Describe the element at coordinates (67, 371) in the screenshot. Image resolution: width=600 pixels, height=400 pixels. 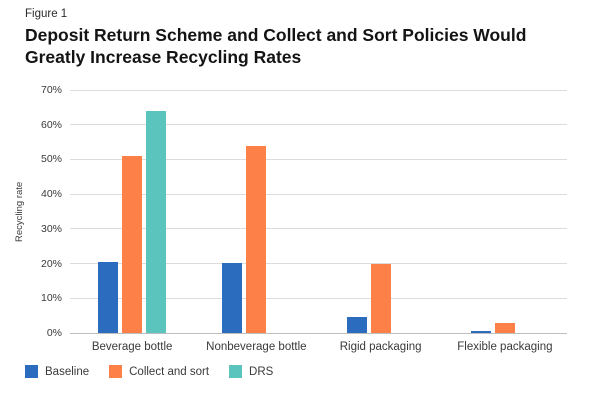
I see `legend-label-baseline: Baseline` at that location.